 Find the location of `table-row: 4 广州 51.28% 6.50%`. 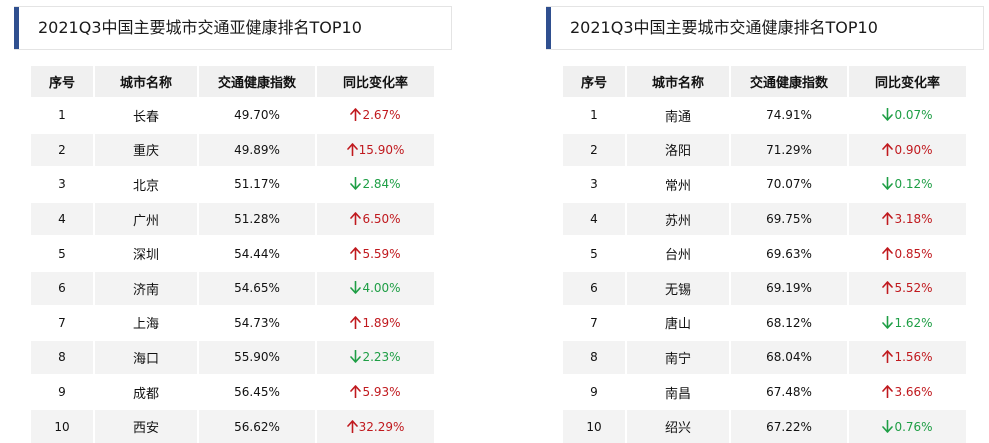

table-row: 4 广州 51.28% 6.50% is located at coordinates (232, 218).